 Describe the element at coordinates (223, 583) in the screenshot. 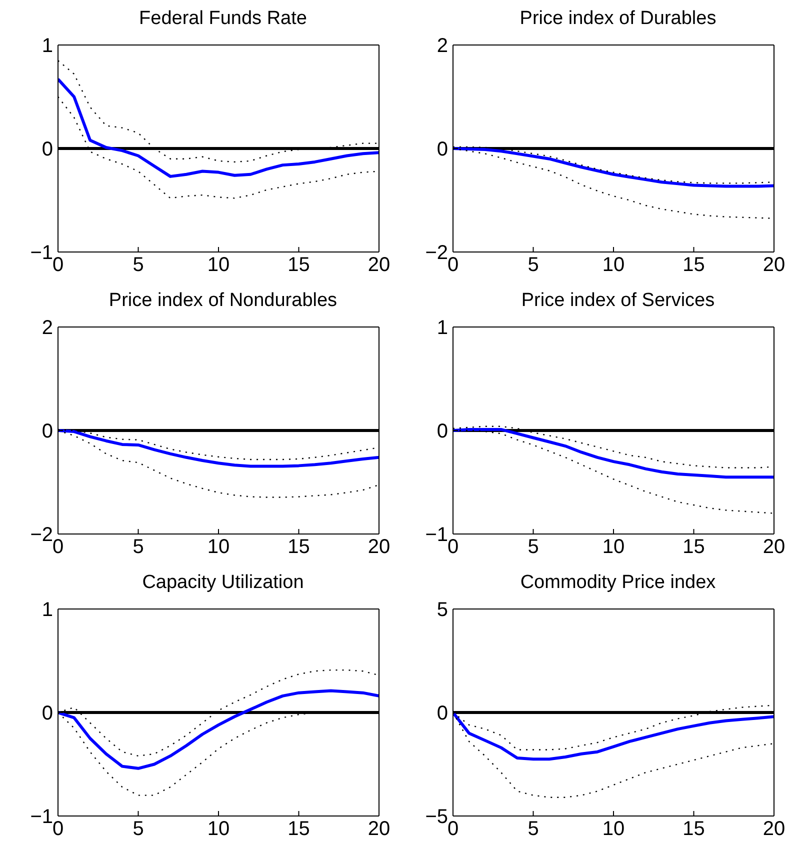

I see `chart-title: Capacity Utilization` at that location.